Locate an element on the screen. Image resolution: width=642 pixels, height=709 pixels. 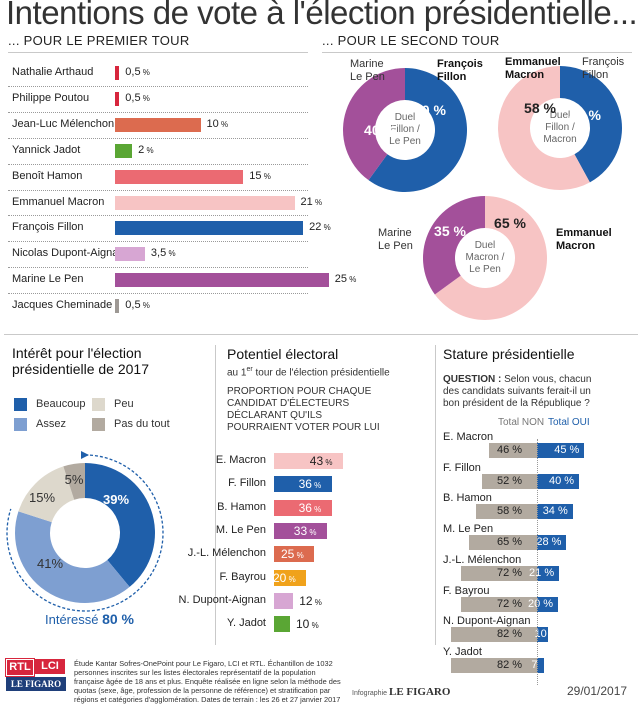
stature-non-label: Total NON is located at coordinates (521, 422).